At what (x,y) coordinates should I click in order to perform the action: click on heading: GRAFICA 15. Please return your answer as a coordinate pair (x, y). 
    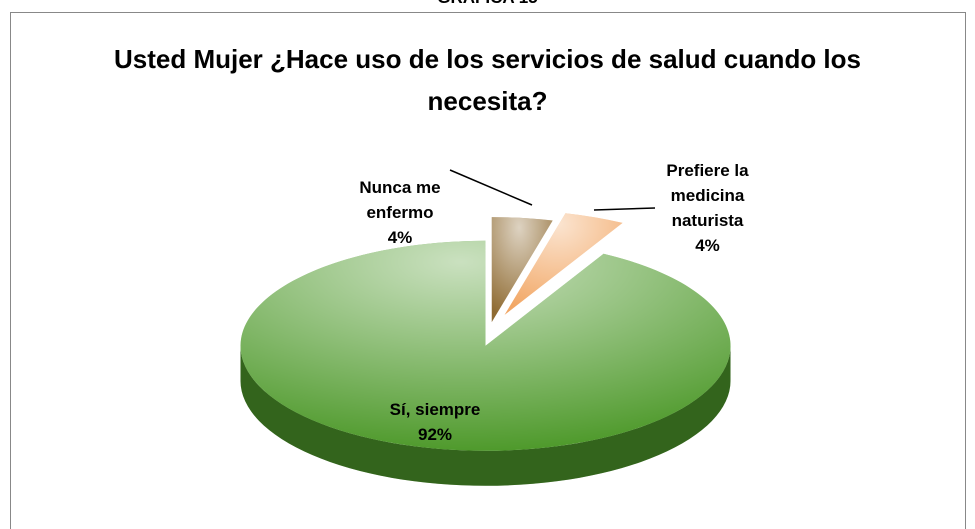
    Looking at the image, I should click on (487, 4).